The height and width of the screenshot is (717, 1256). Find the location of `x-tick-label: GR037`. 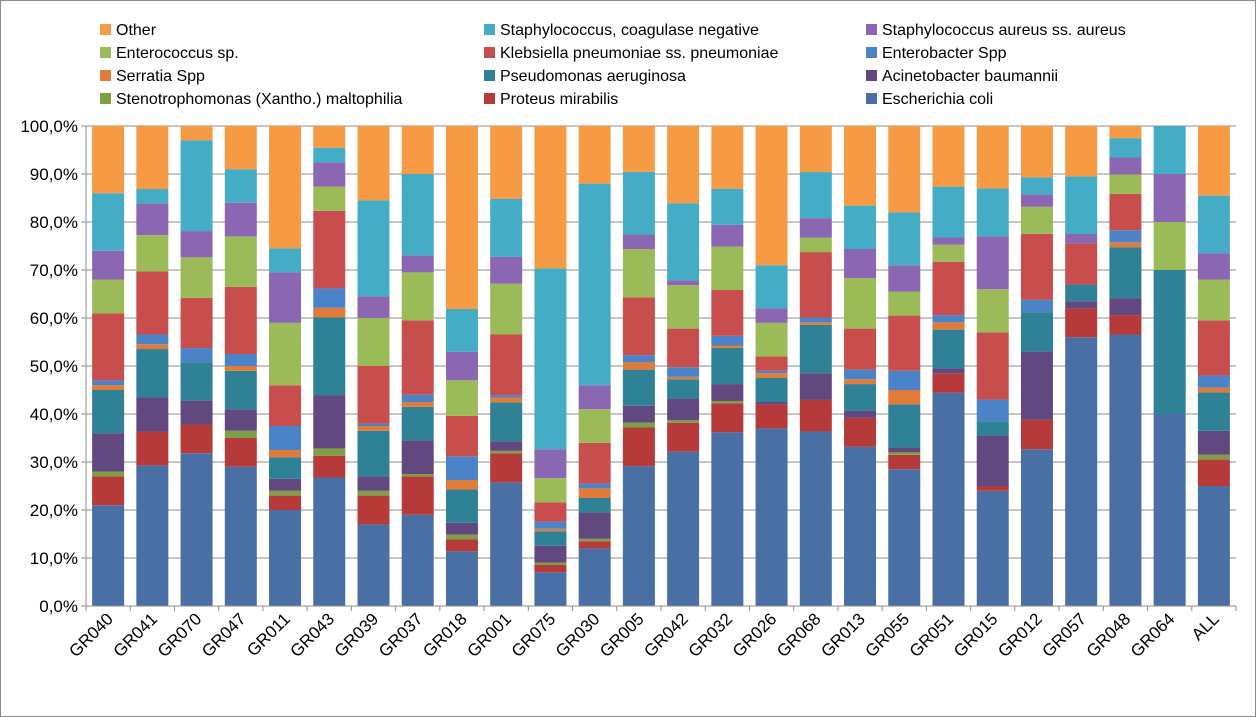

x-tick-label: GR037 is located at coordinates (401, 635).